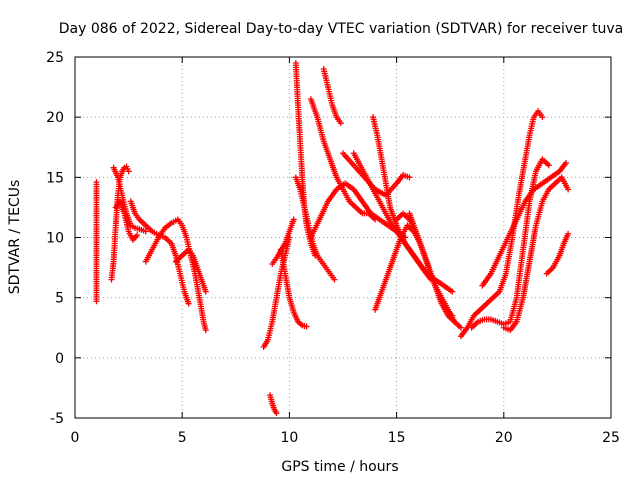 The height and width of the screenshot is (480, 640). I want to click on series-s4, so click(126, 220).